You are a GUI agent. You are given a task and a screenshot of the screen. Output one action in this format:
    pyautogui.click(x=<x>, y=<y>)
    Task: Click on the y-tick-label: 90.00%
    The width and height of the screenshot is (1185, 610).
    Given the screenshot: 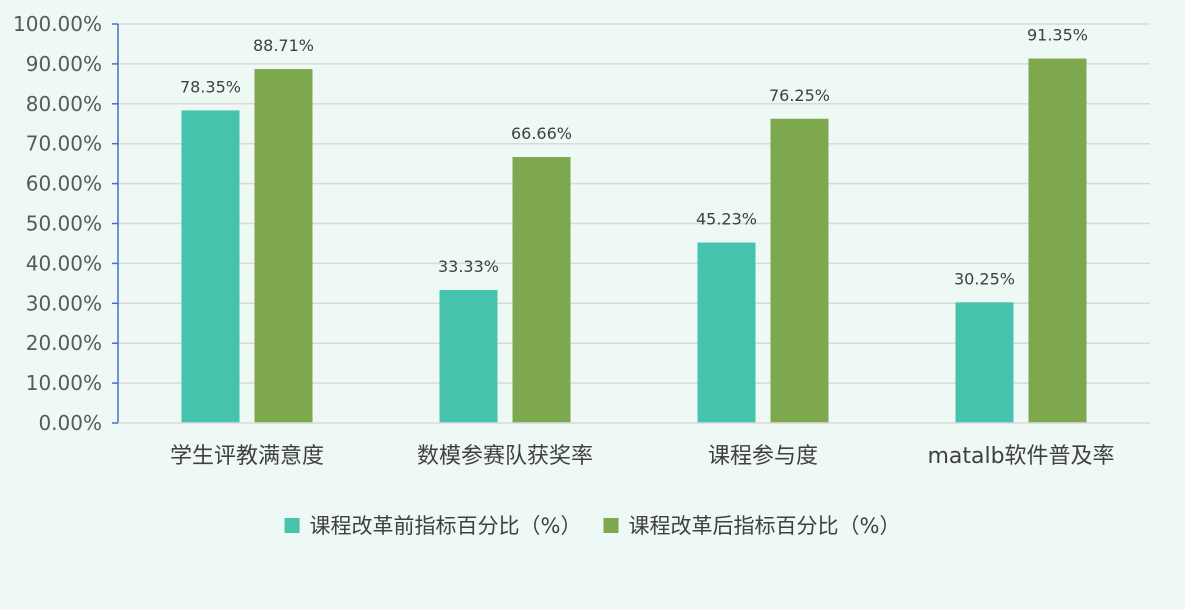 What is the action you would take?
    pyautogui.click(x=64, y=64)
    